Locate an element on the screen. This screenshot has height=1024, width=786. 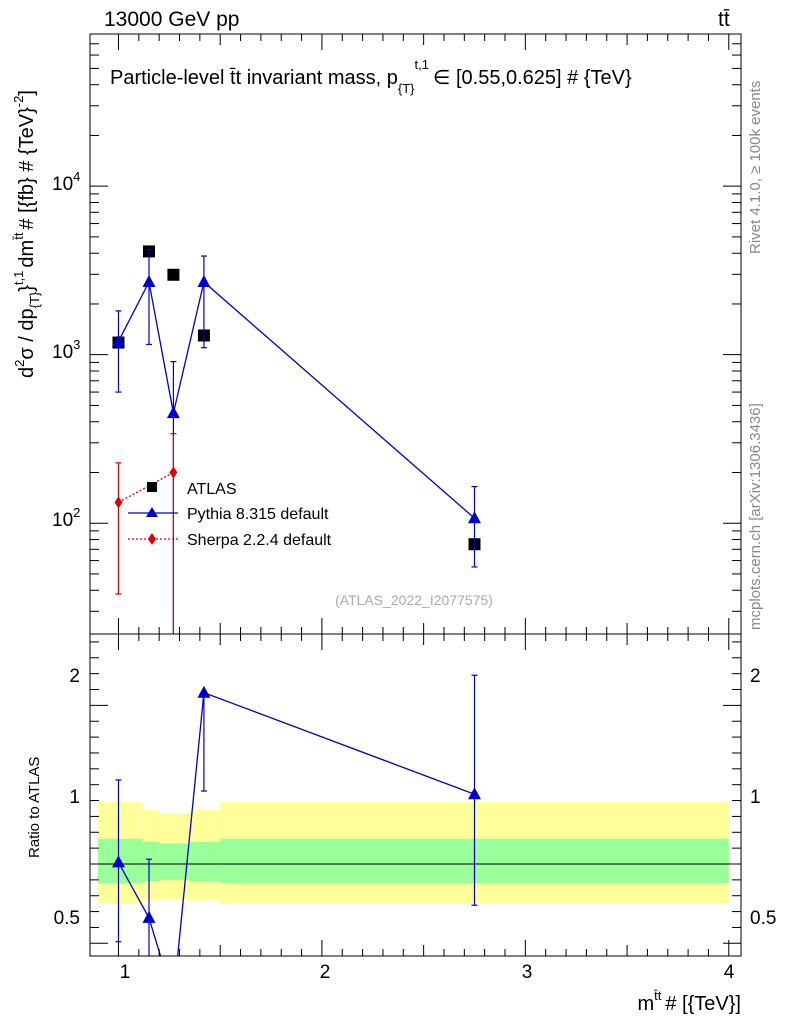
legend-atlas-label: ATLAS is located at coordinates (212, 489).